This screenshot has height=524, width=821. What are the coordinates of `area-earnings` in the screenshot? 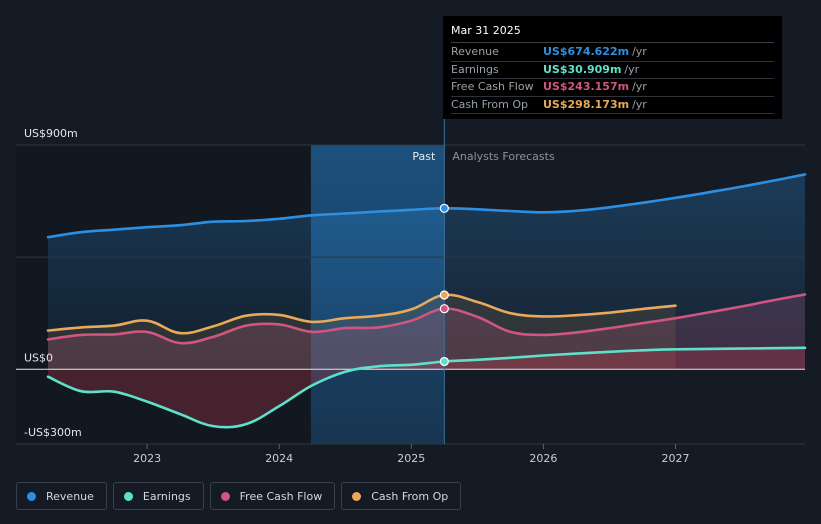 It's located at (426, 387).